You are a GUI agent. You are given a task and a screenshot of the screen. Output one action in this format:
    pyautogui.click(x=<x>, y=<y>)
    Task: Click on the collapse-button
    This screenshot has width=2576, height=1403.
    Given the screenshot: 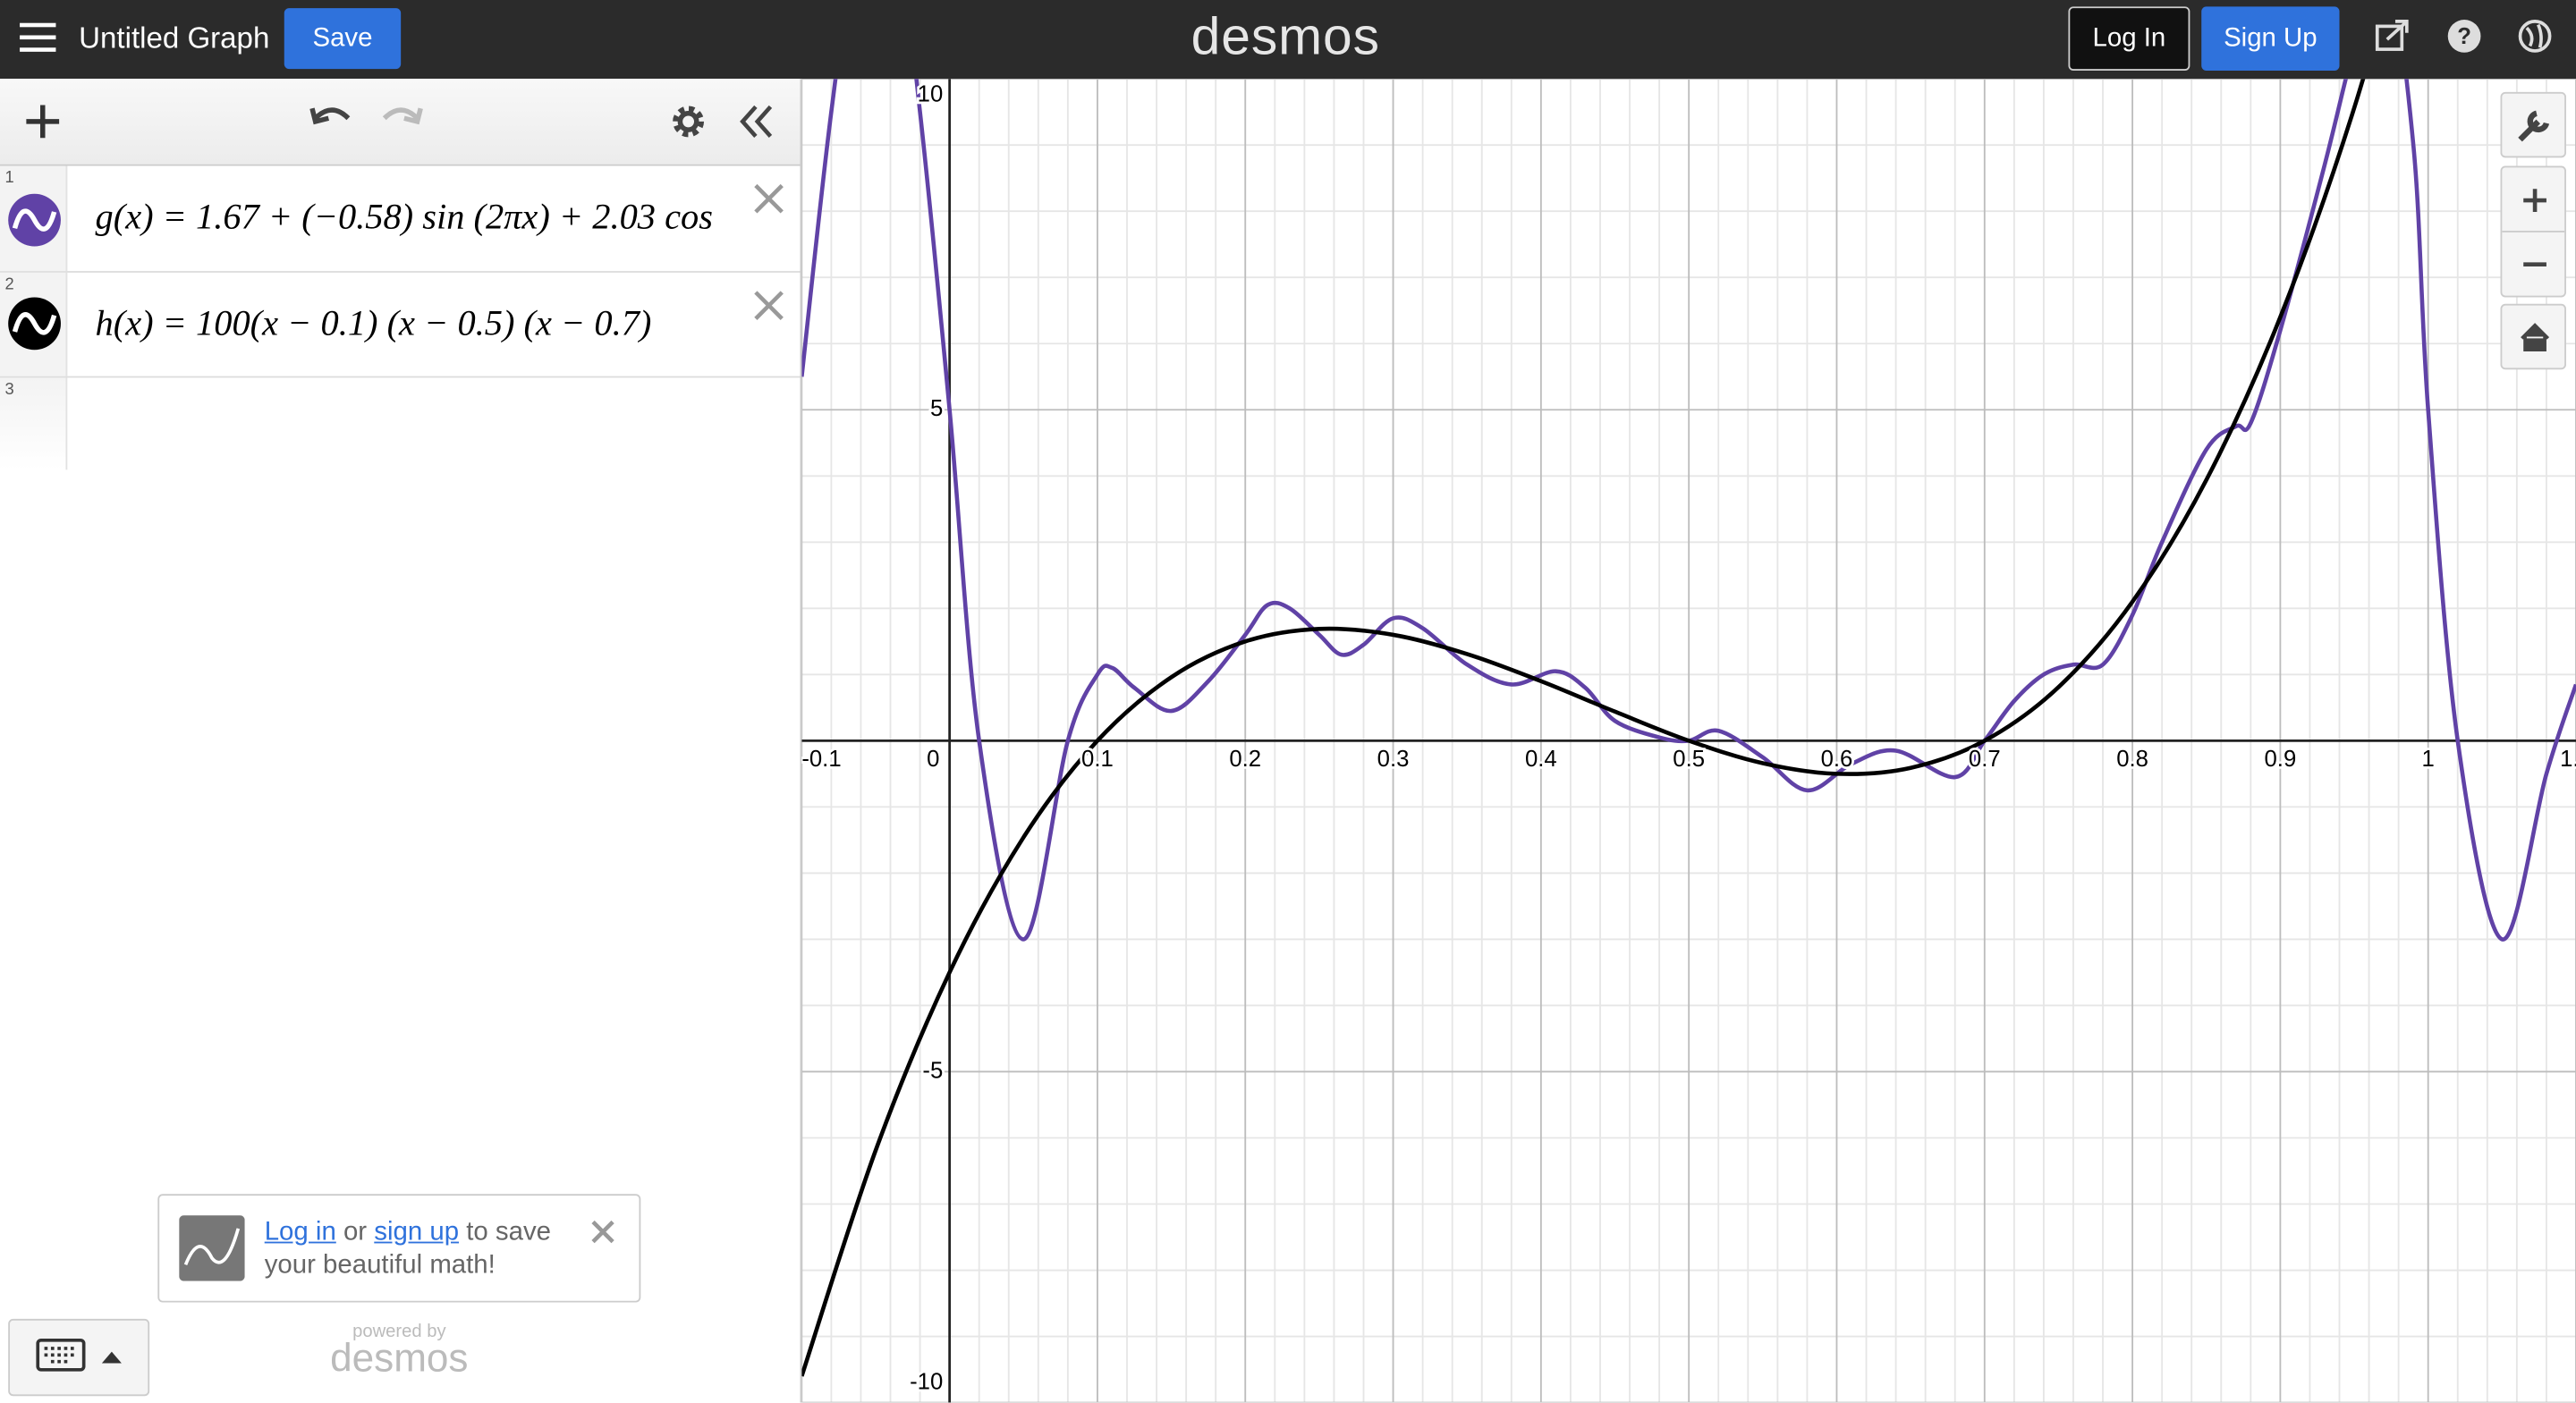 What is the action you would take?
    pyautogui.click(x=756, y=121)
    